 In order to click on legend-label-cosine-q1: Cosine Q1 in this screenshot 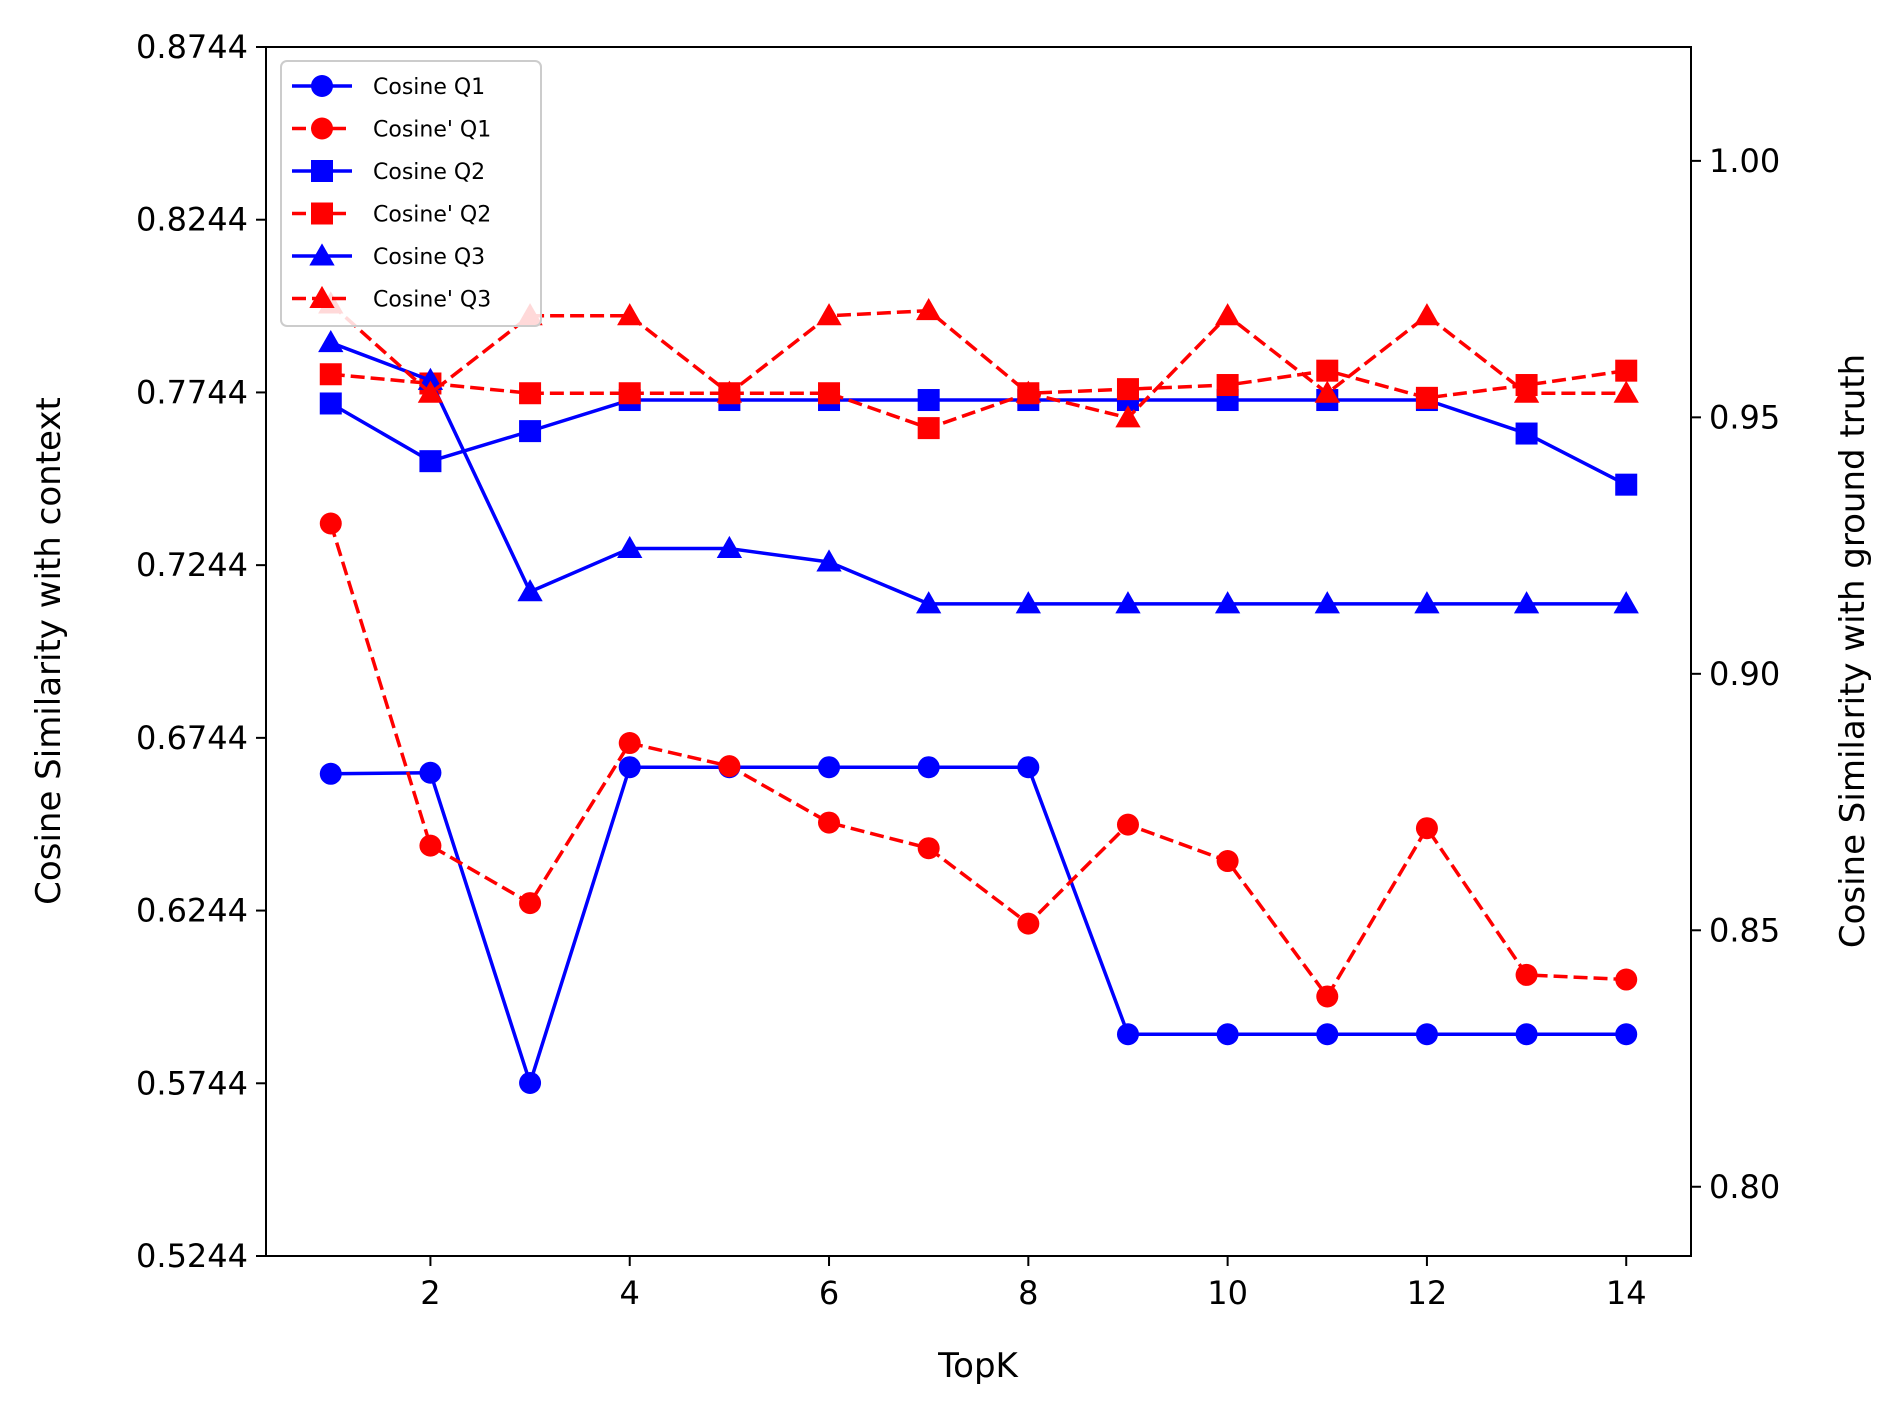, I will do `click(429, 87)`.